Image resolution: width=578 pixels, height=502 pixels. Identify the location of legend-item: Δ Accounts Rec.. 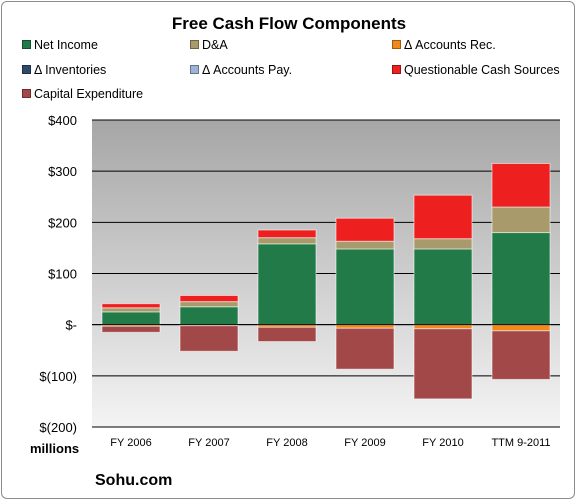
(444, 45).